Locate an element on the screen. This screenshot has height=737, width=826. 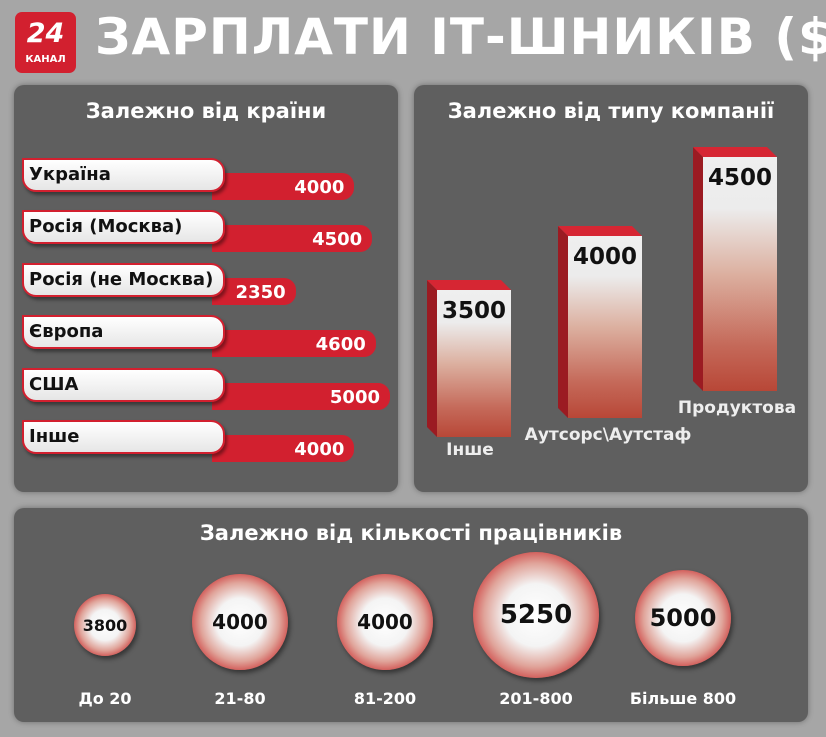
logo-text: КАНАЛ is located at coordinates (45, 59).